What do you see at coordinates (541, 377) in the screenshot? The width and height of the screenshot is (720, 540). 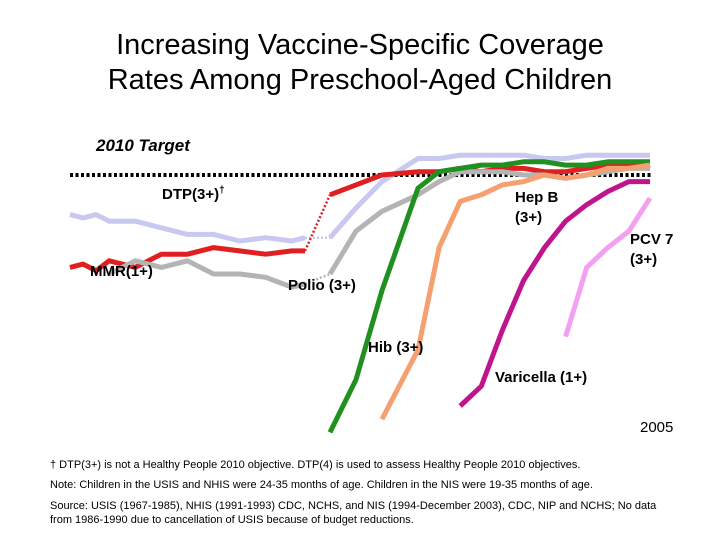 I see `varicella-label: Varicella (1+)` at bounding box center [541, 377].